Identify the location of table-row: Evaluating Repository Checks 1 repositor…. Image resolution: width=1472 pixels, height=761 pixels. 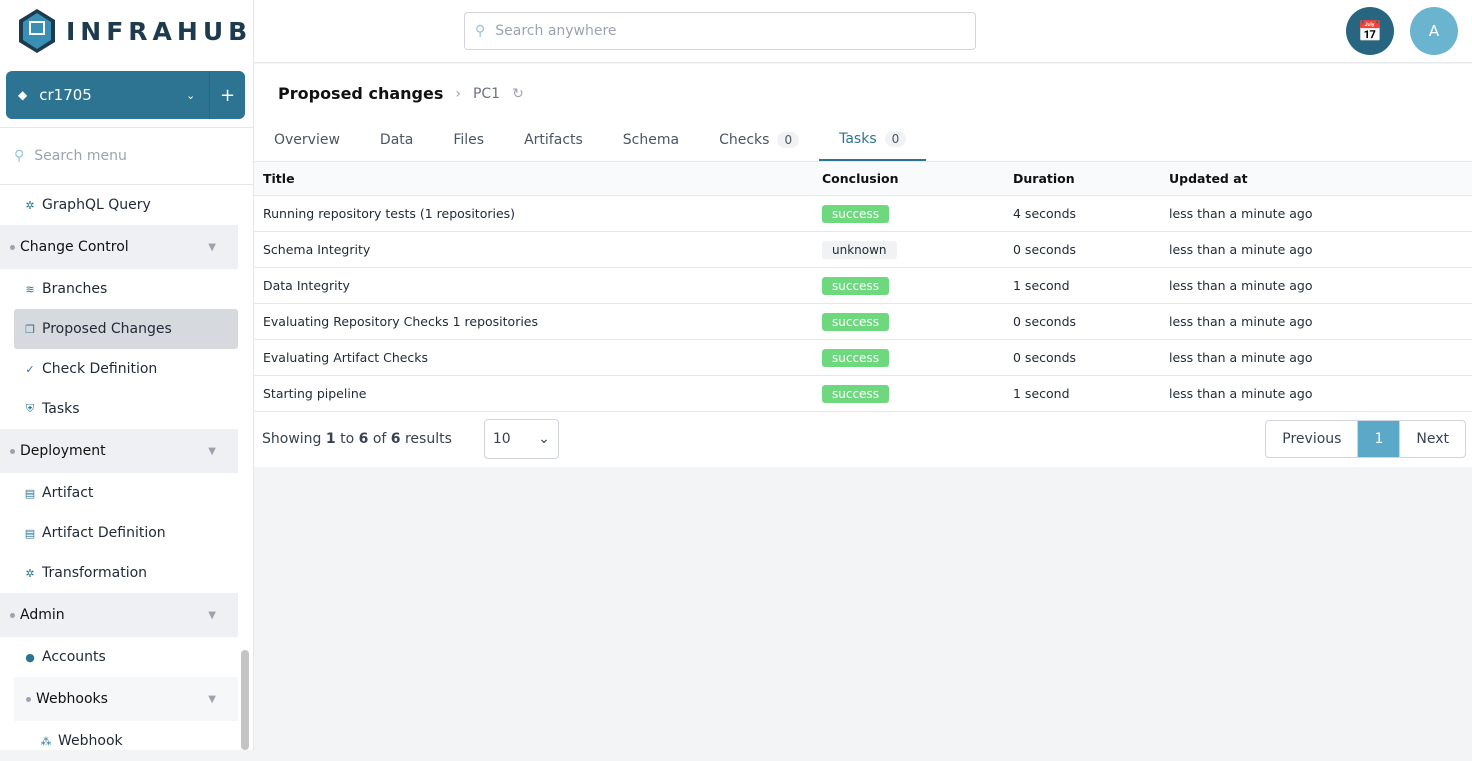
(863, 321).